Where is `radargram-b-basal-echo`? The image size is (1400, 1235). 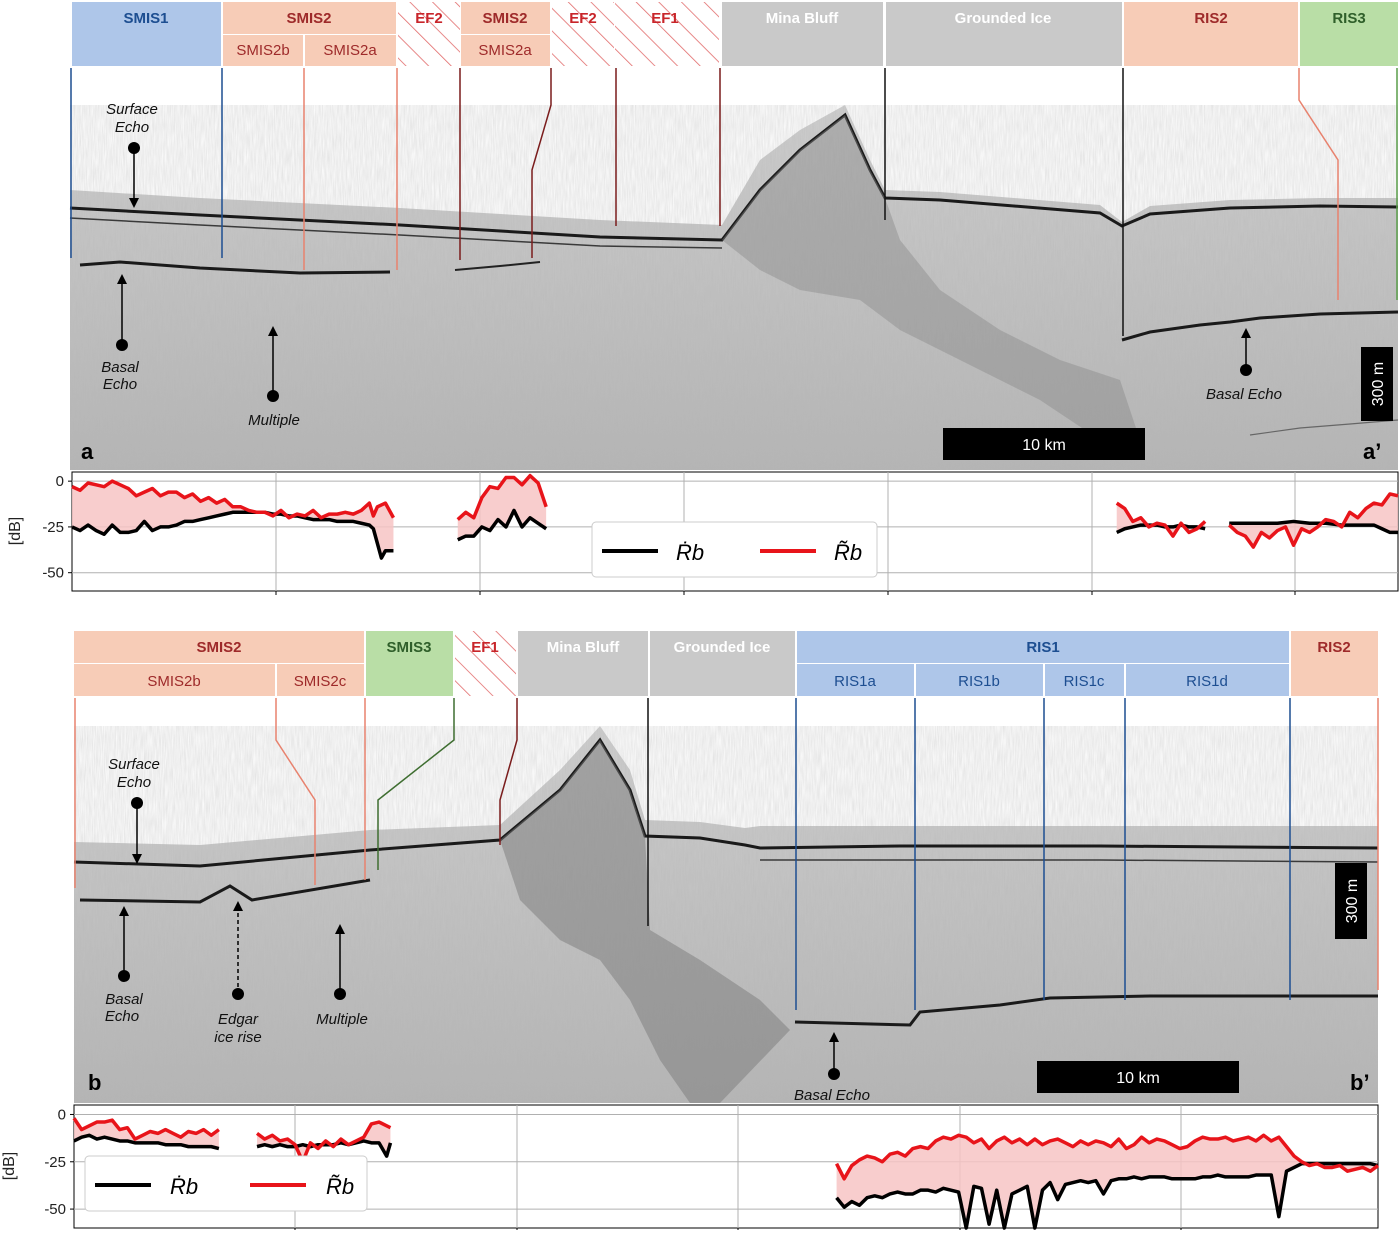 radargram-b-basal-echo is located at coordinates (225, 891).